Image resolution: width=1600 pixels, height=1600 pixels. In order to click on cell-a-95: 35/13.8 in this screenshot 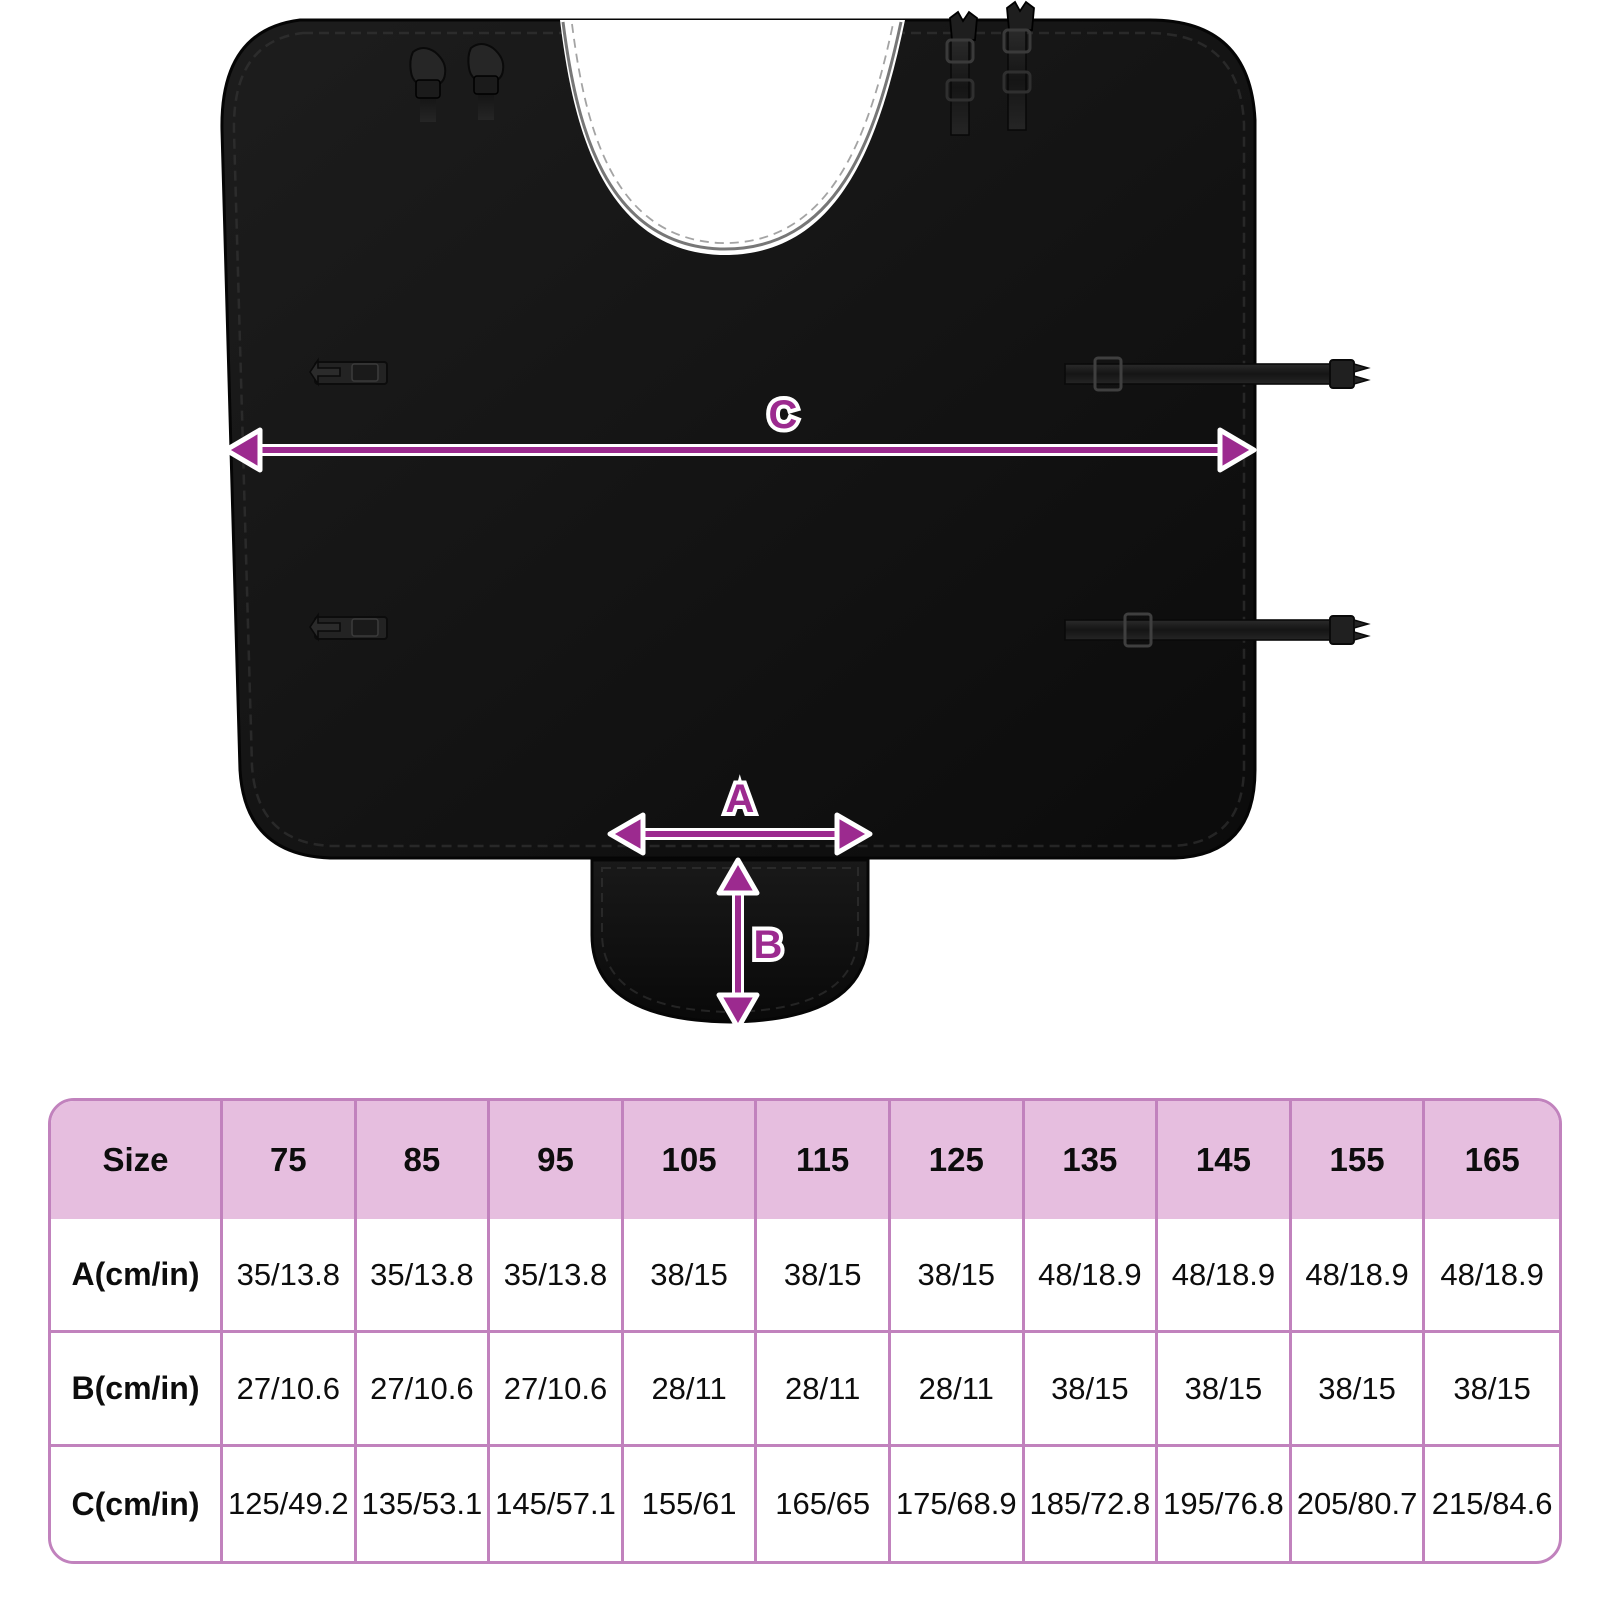, I will do `click(557, 1276)`.